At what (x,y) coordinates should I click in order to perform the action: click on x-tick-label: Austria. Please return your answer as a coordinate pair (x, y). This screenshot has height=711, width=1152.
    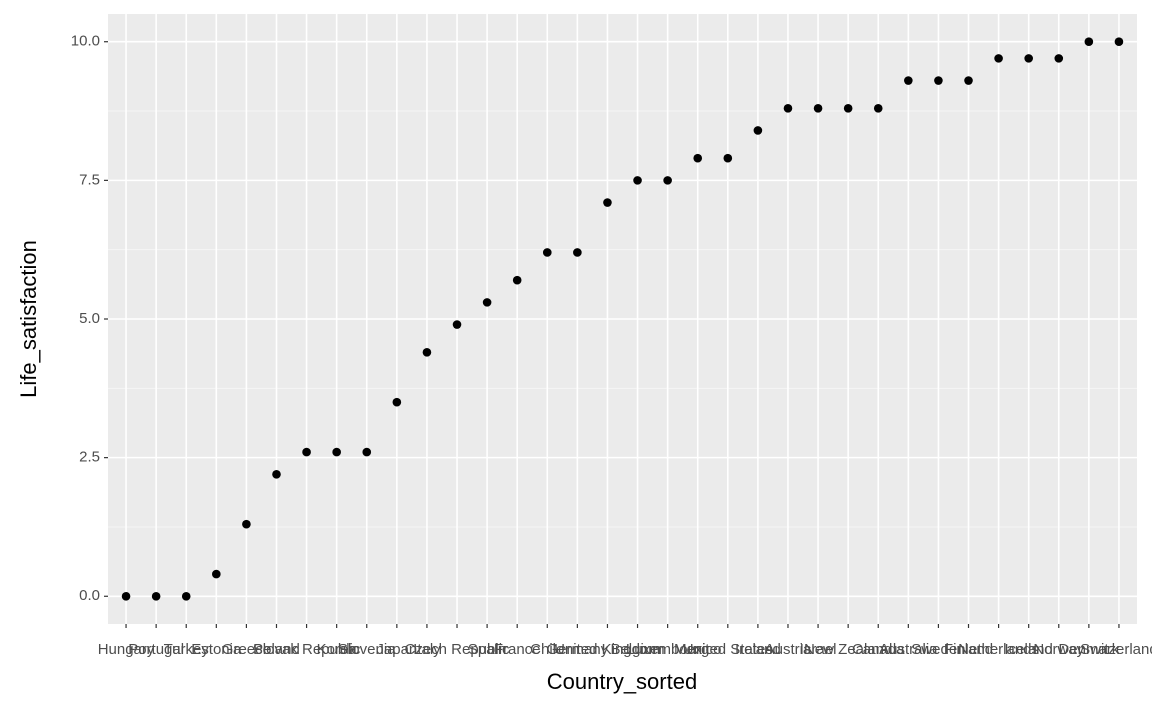
    Looking at the image, I should click on (788, 649).